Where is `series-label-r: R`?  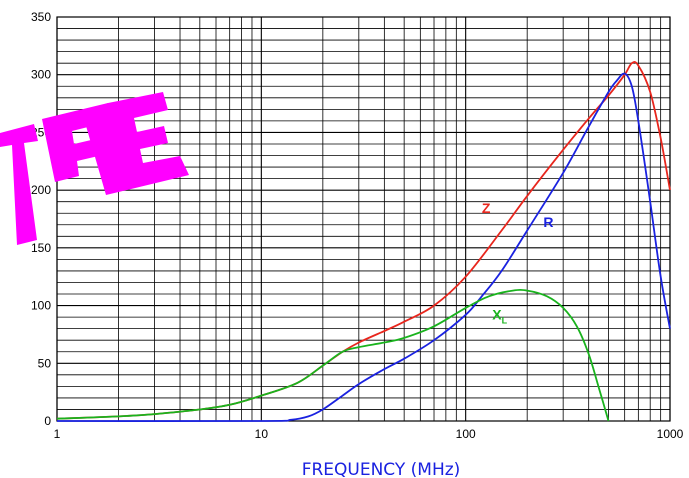
series-label-r: R is located at coordinates (548, 222).